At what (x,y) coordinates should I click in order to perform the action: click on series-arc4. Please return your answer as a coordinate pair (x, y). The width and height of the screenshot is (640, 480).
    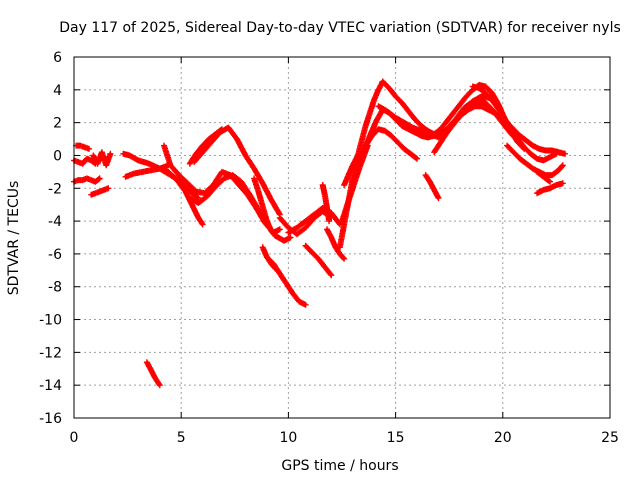
    Looking at the image, I should click on (100, 191).